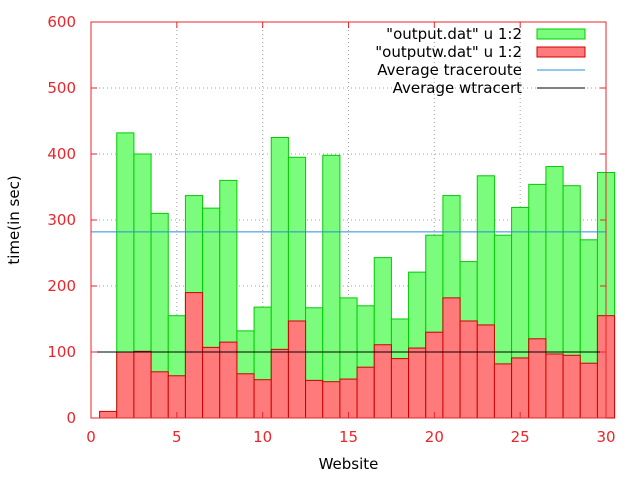 The image size is (640, 480). What do you see at coordinates (262, 437) in the screenshot?
I see `x-tick-label: 10` at bounding box center [262, 437].